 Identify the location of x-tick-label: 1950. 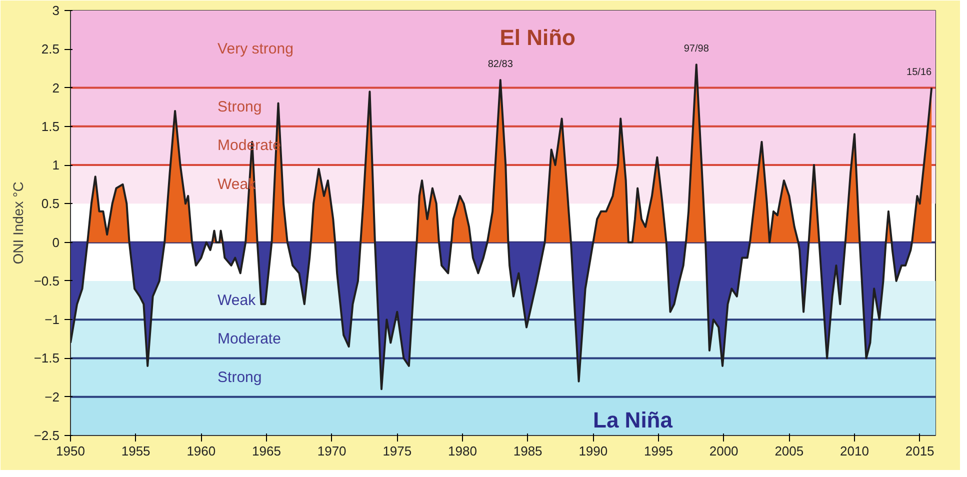
(70, 451).